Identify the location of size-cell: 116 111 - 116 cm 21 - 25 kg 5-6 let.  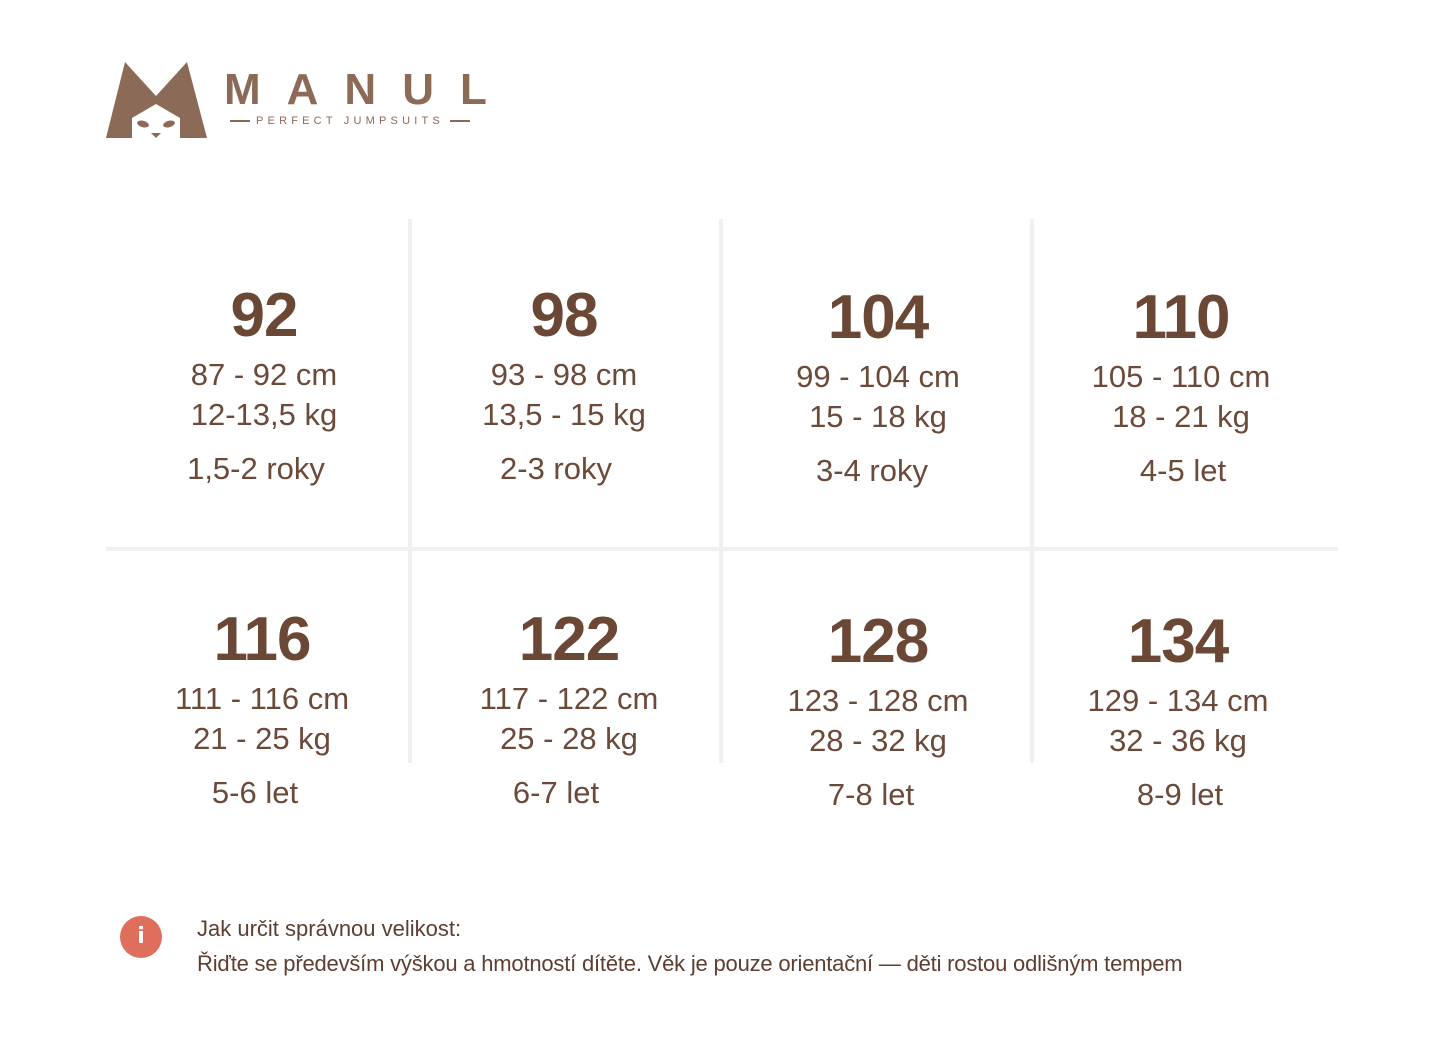
(262, 711).